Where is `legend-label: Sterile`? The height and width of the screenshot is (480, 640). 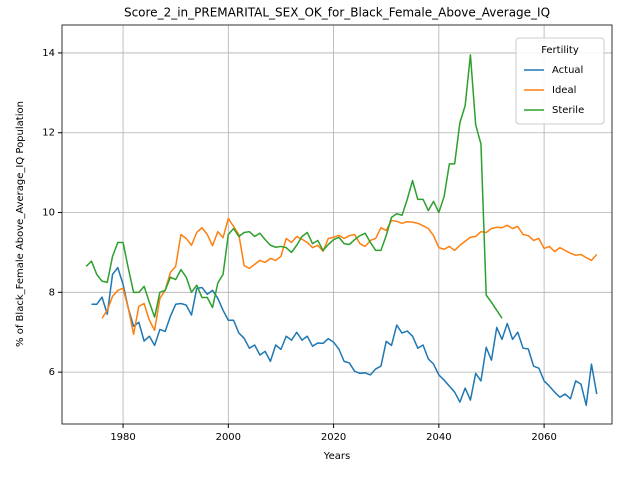
legend-label: Sterile is located at coordinates (568, 110).